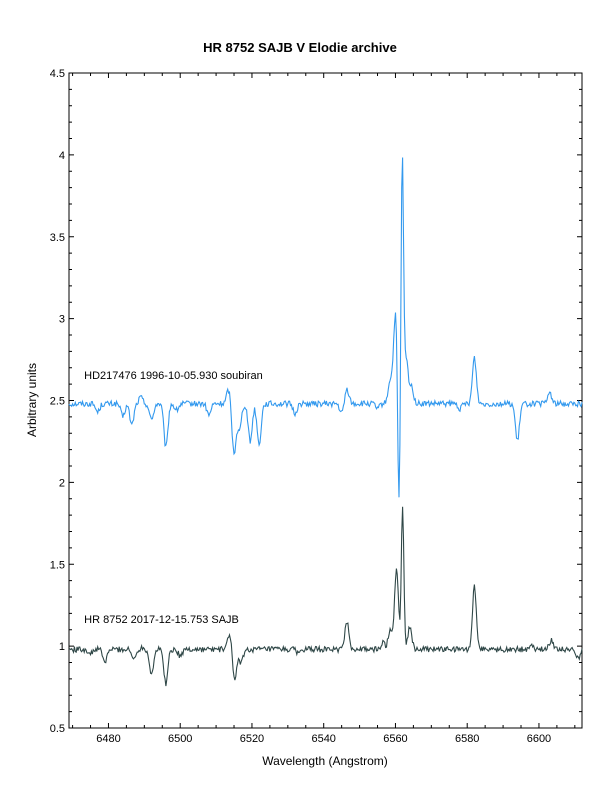 This screenshot has height=800, width=600. I want to click on series-annotation-1: HR 8752 2017-12-15.753 SAJB, so click(161, 620).